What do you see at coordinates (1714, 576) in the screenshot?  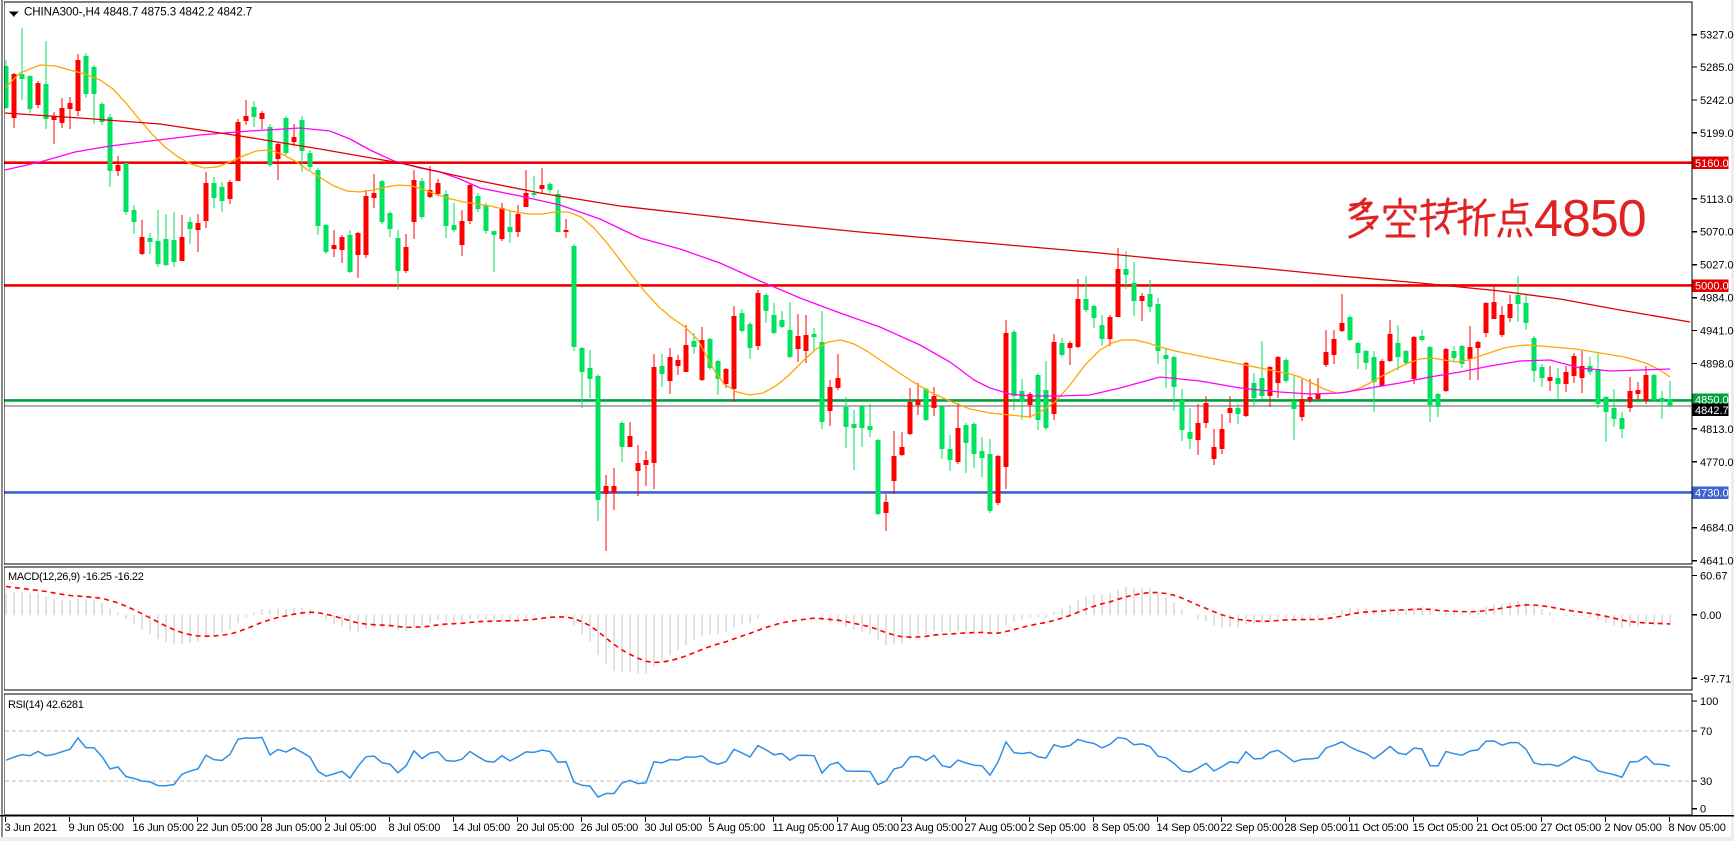 I see `svg-text: 60.67` at bounding box center [1714, 576].